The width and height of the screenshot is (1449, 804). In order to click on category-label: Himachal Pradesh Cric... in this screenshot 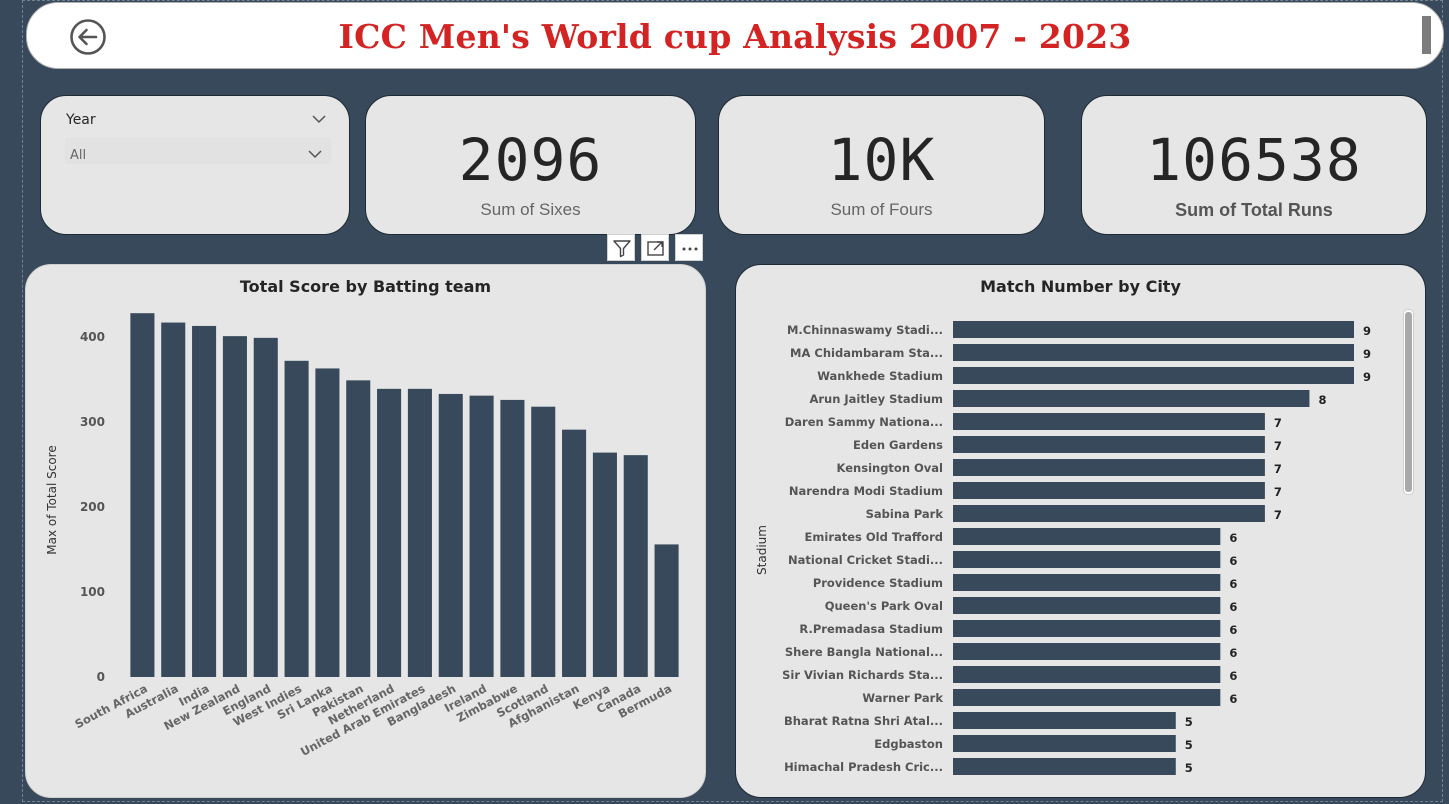, I will do `click(863, 767)`.